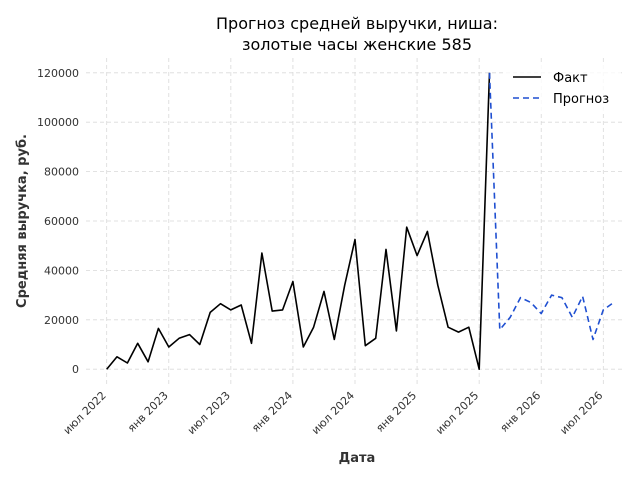  I want to click on y-tick-label: 0, so click(75, 369).